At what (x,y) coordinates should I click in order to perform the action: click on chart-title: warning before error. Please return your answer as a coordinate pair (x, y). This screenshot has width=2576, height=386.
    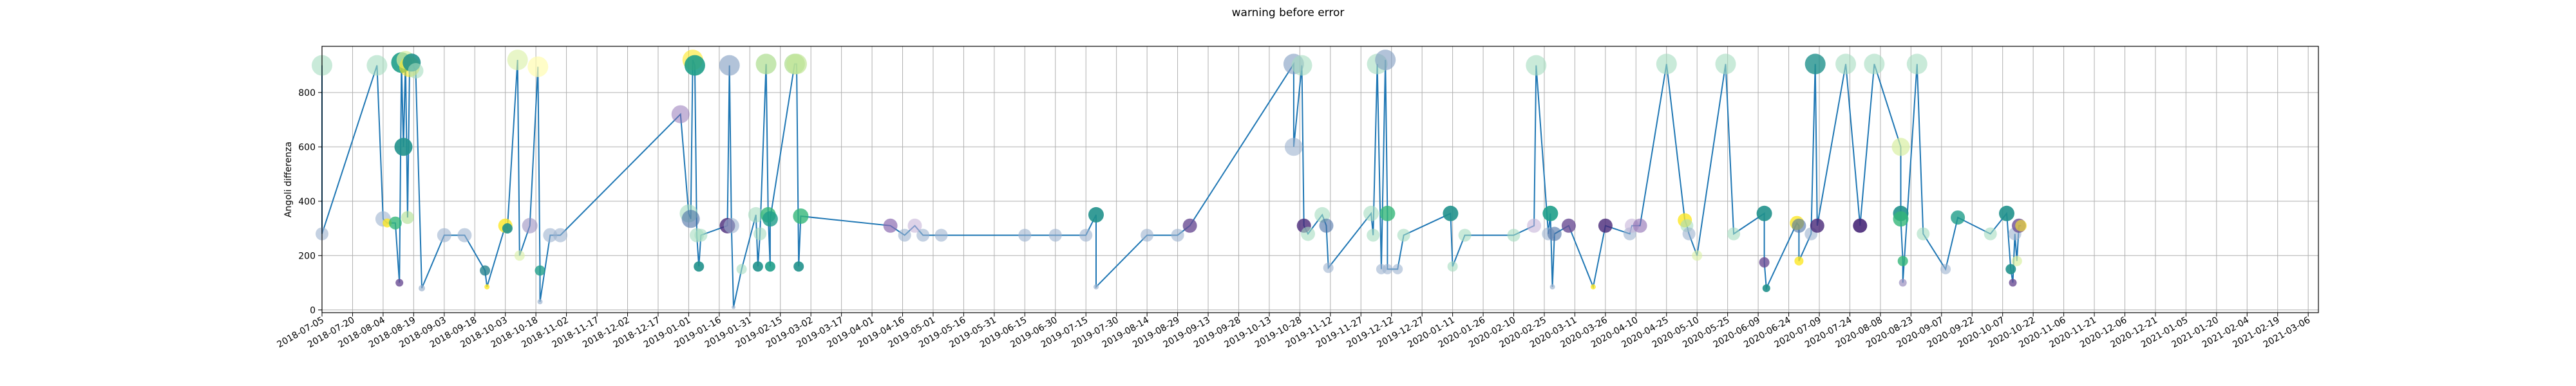
    Looking at the image, I should click on (1288, 12).